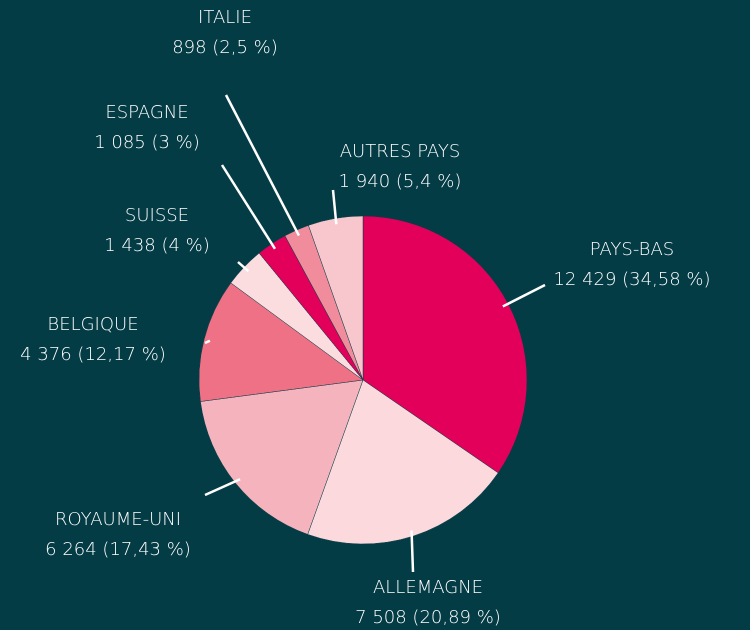 Image resolution: width=750 pixels, height=630 pixels. What do you see at coordinates (400, 181) in the screenshot?
I see `slice-value-label: 1 940 (5,4 %)` at bounding box center [400, 181].